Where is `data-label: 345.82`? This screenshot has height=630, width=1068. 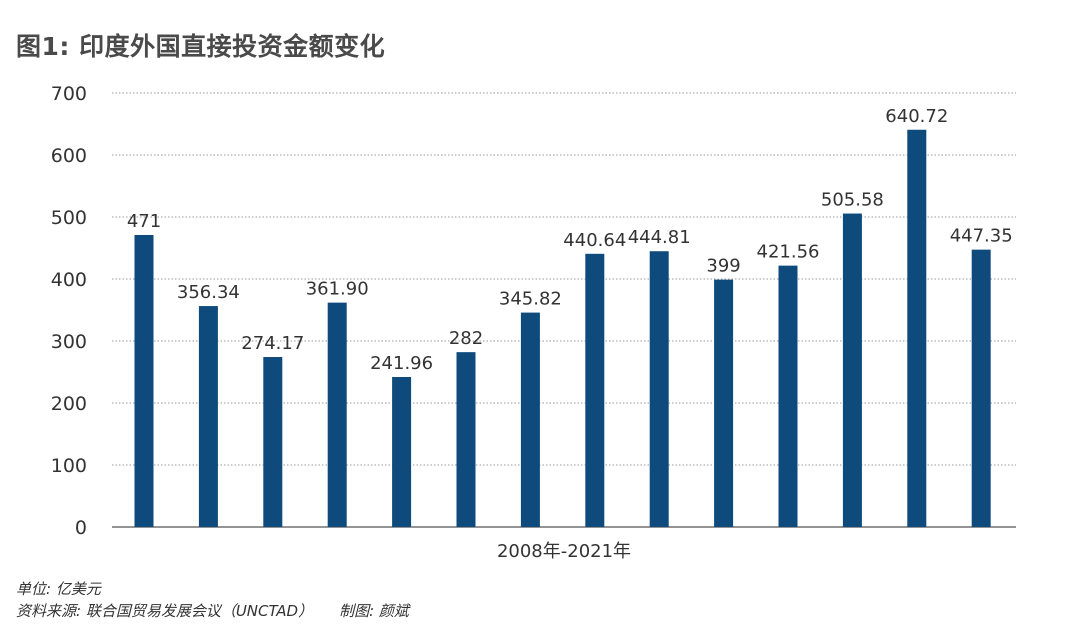 data-label: 345.82 is located at coordinates (530, 299).